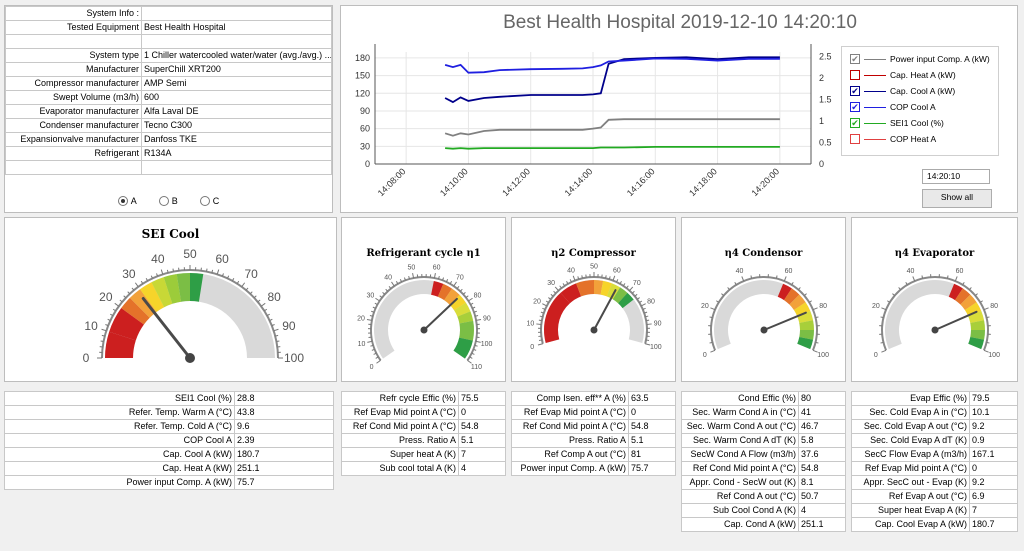 The image size is (1024, 551). I want to click on field-label: SecW Cond A Flow (m3/h), so click(740, 454).